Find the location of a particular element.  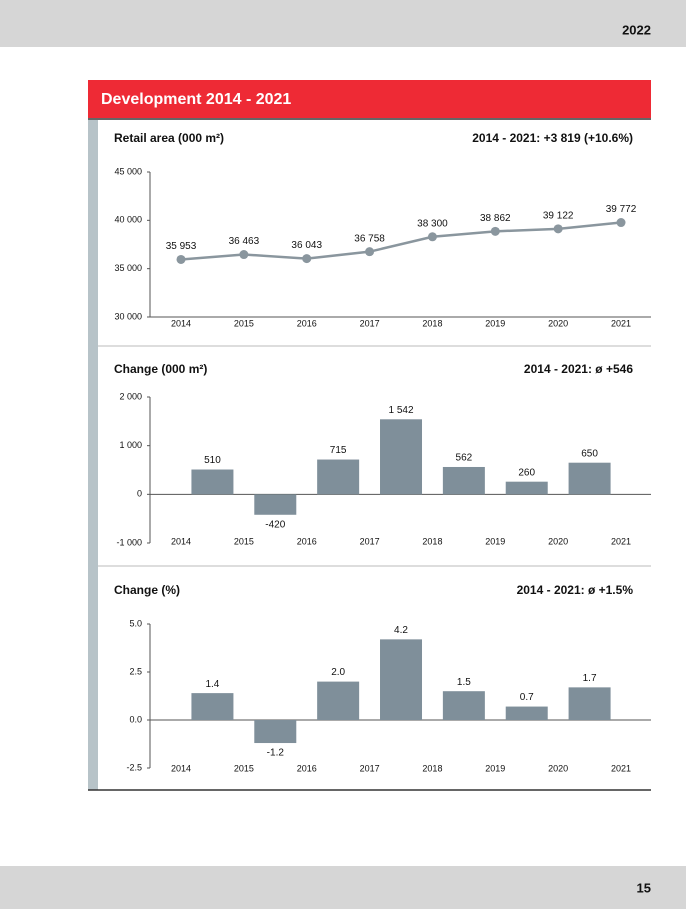

annotation: 2014 - 2021: +3 819 (+10.6%) is located at coordinates (552, 138).